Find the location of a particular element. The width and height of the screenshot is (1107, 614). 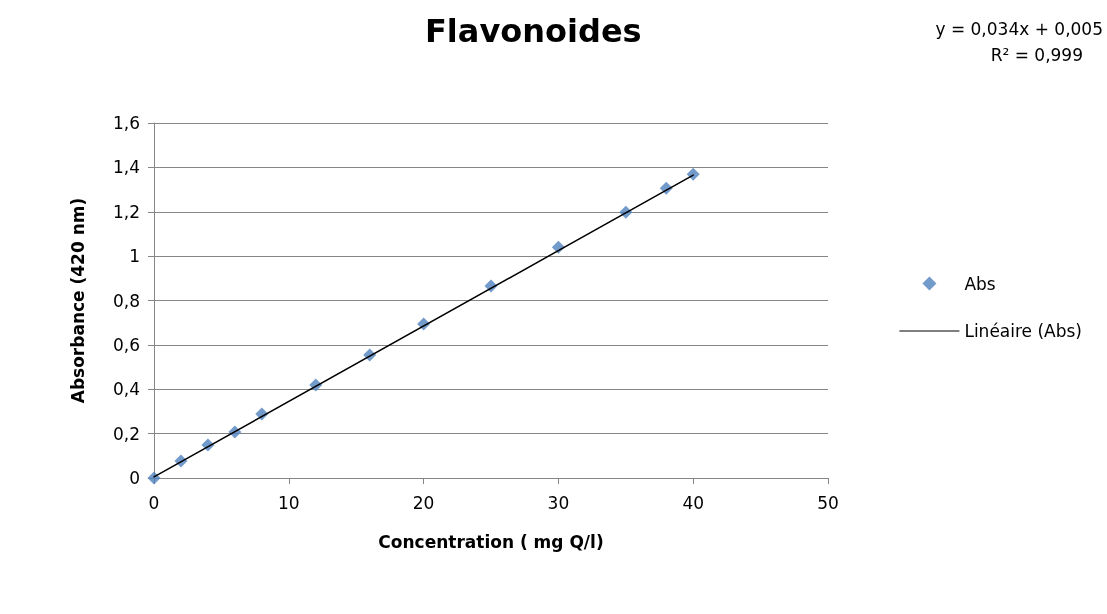

x-tick-label: 10 is located at coordinates (288, 502).